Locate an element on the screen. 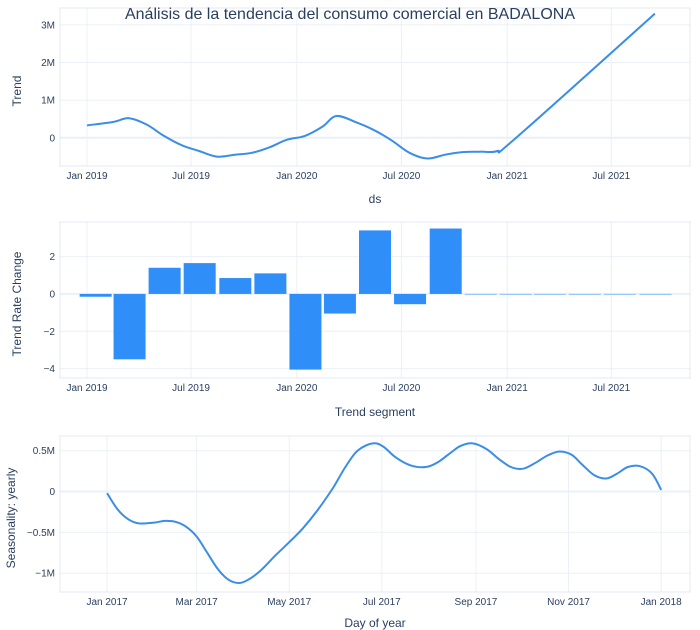  x-tick-label: Sep 2017 is located at coordinates (476, 602).